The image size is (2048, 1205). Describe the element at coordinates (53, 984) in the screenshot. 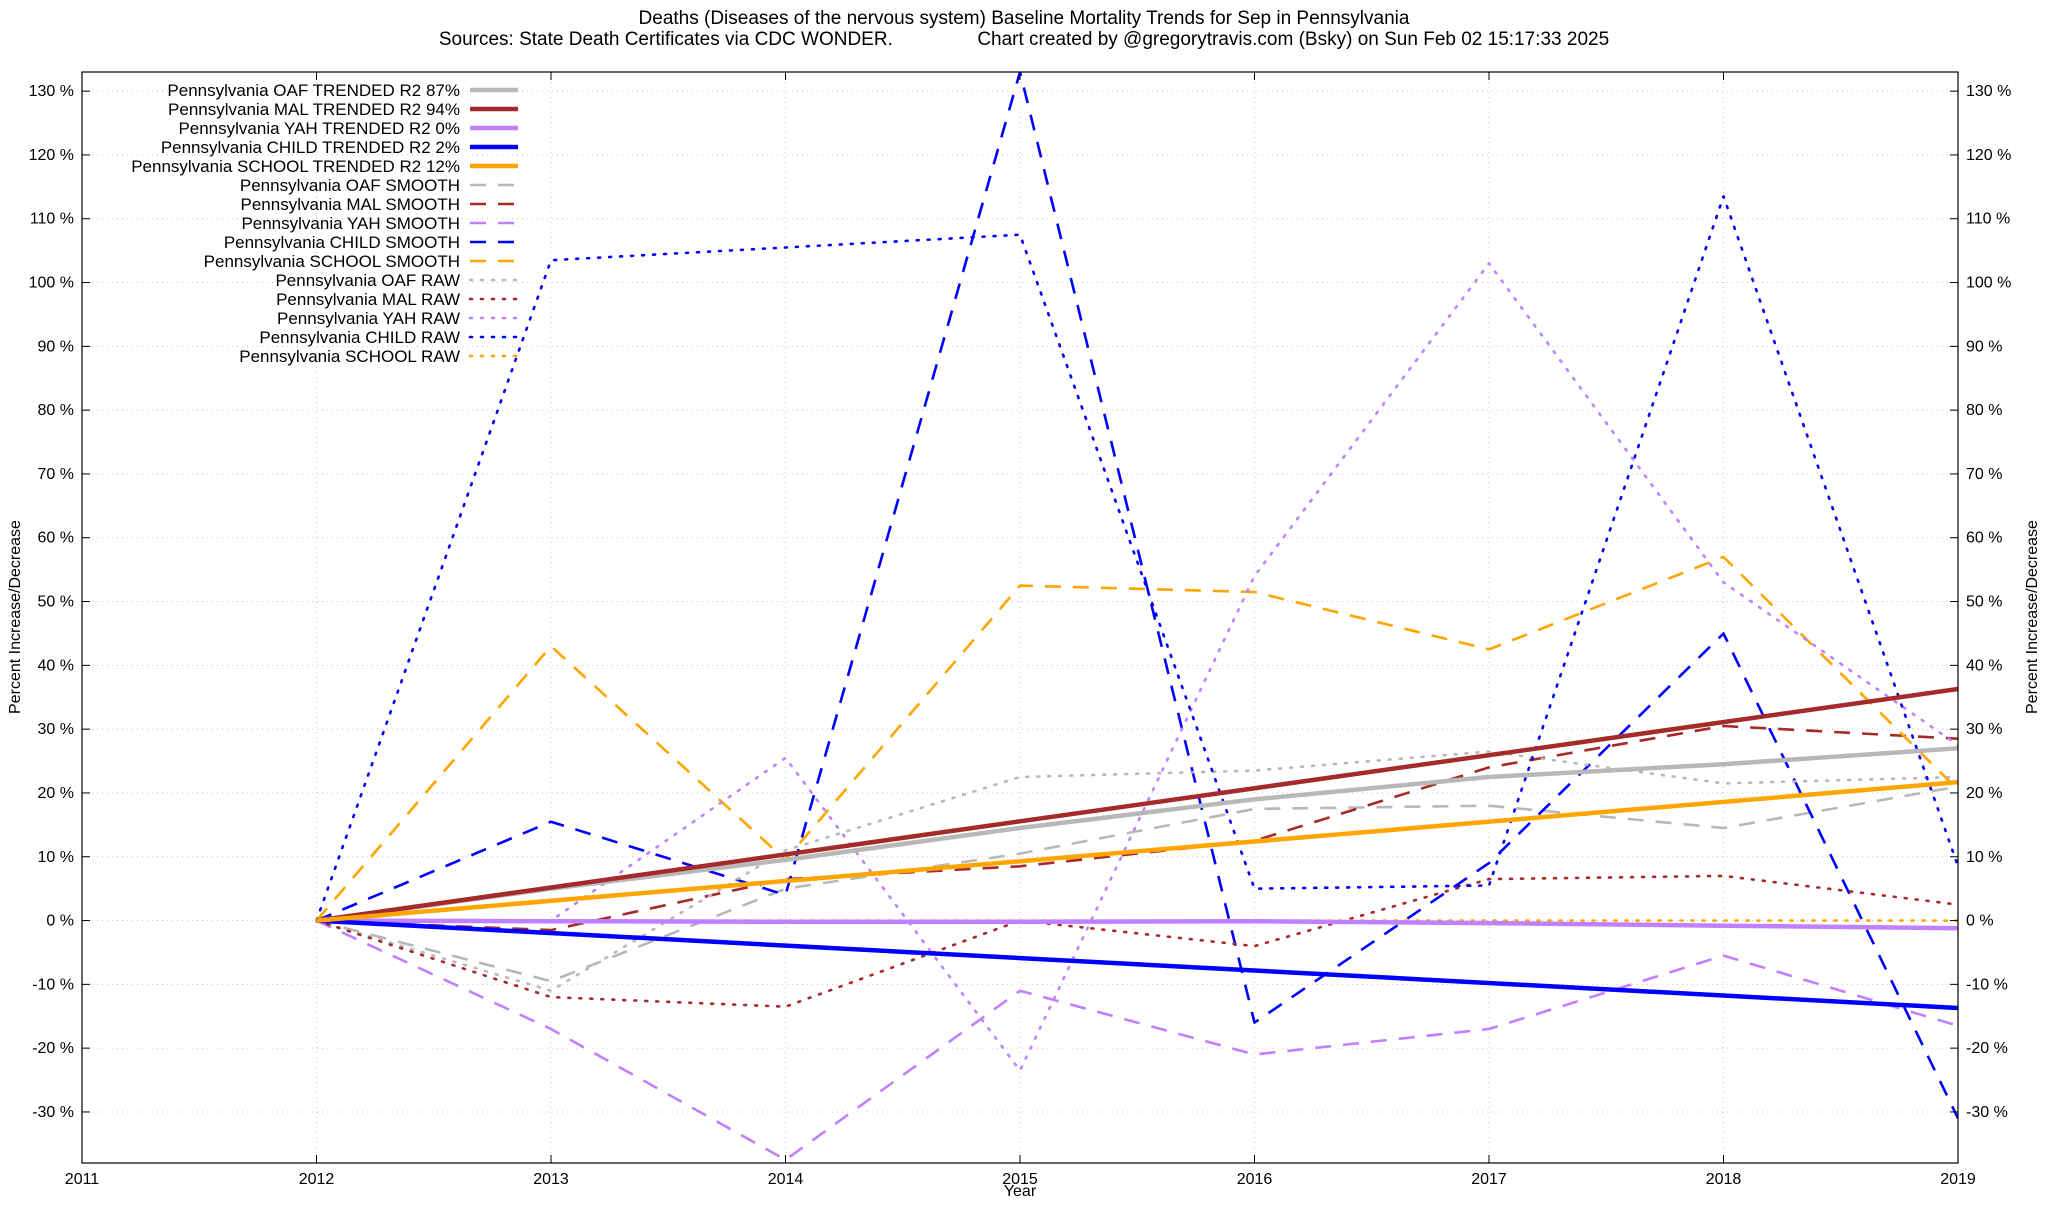

I see `y-tick-label-left: -10 %` at that location.